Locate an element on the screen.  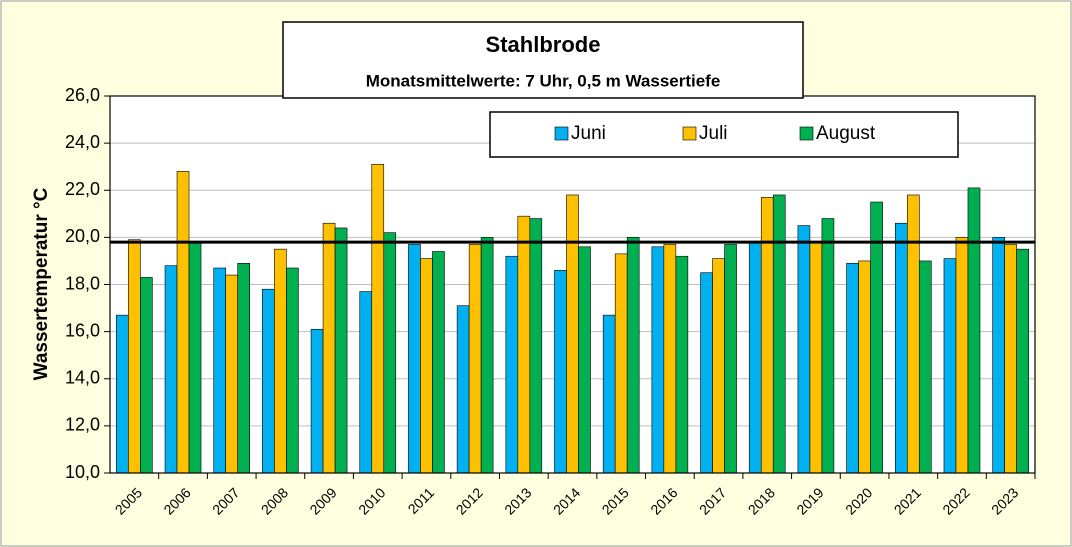
y-tick-label: 22,0 is located at coordinates (82, 189).